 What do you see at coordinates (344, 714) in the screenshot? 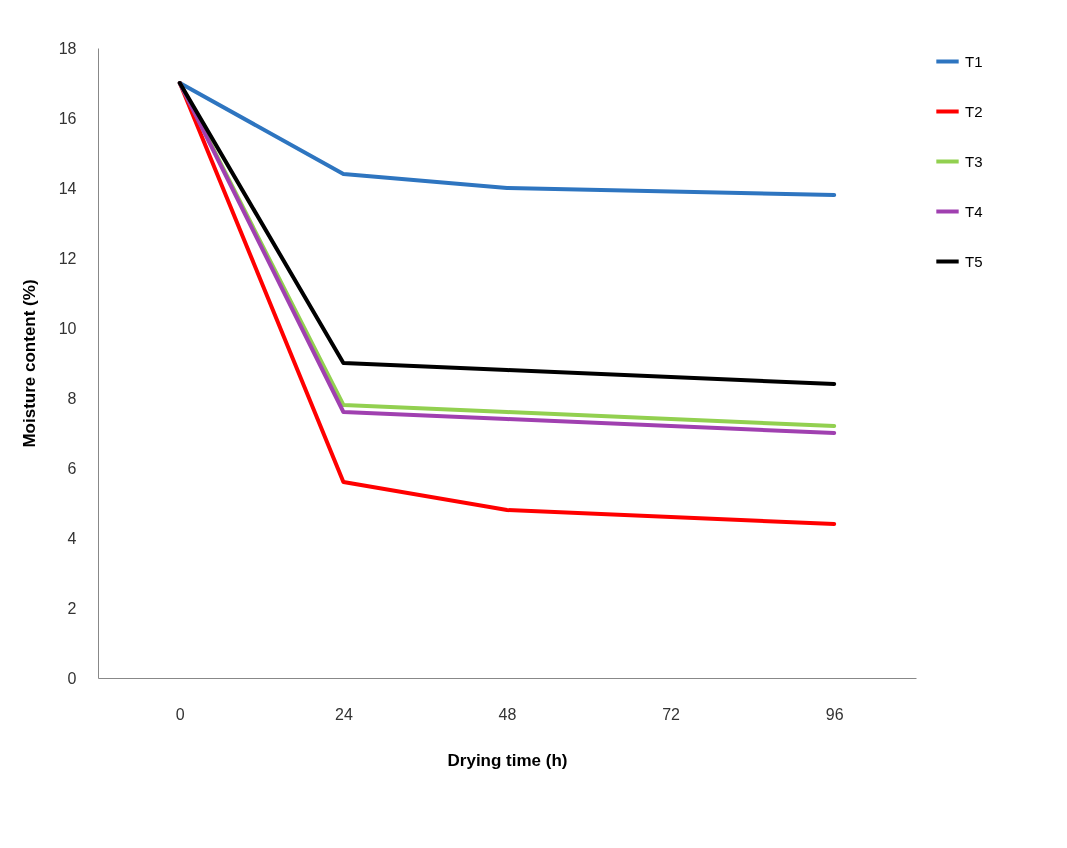
I see `x-tick-label: 24` at bounding box center [344, 714].